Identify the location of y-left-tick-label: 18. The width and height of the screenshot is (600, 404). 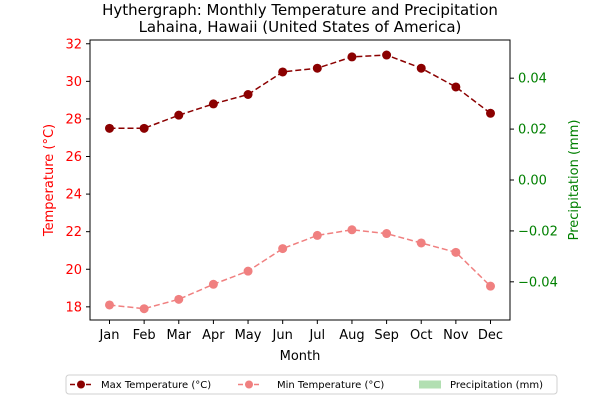
(73, 307).